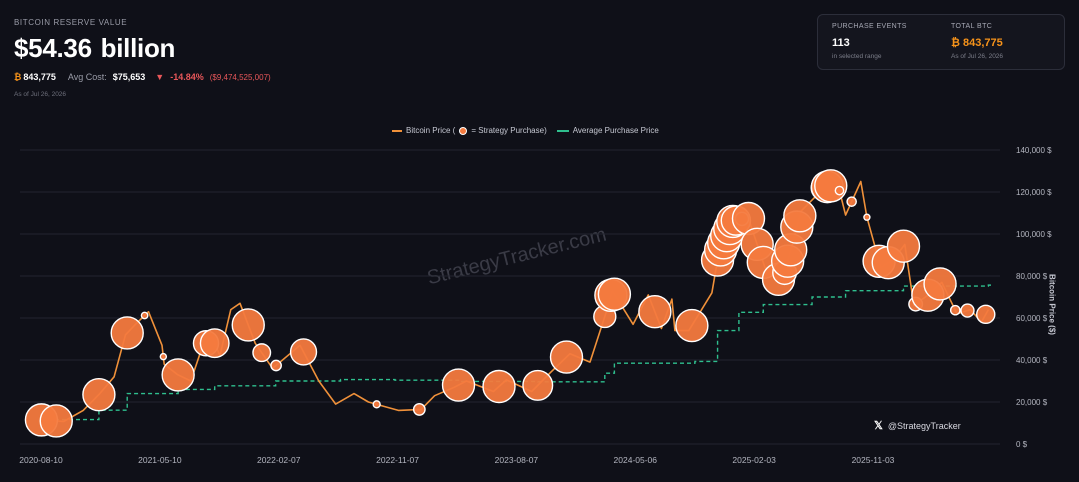 The image size is (1079, 482). I want to click on total-btc-value: ₿ 843,775, so click(977, 43).